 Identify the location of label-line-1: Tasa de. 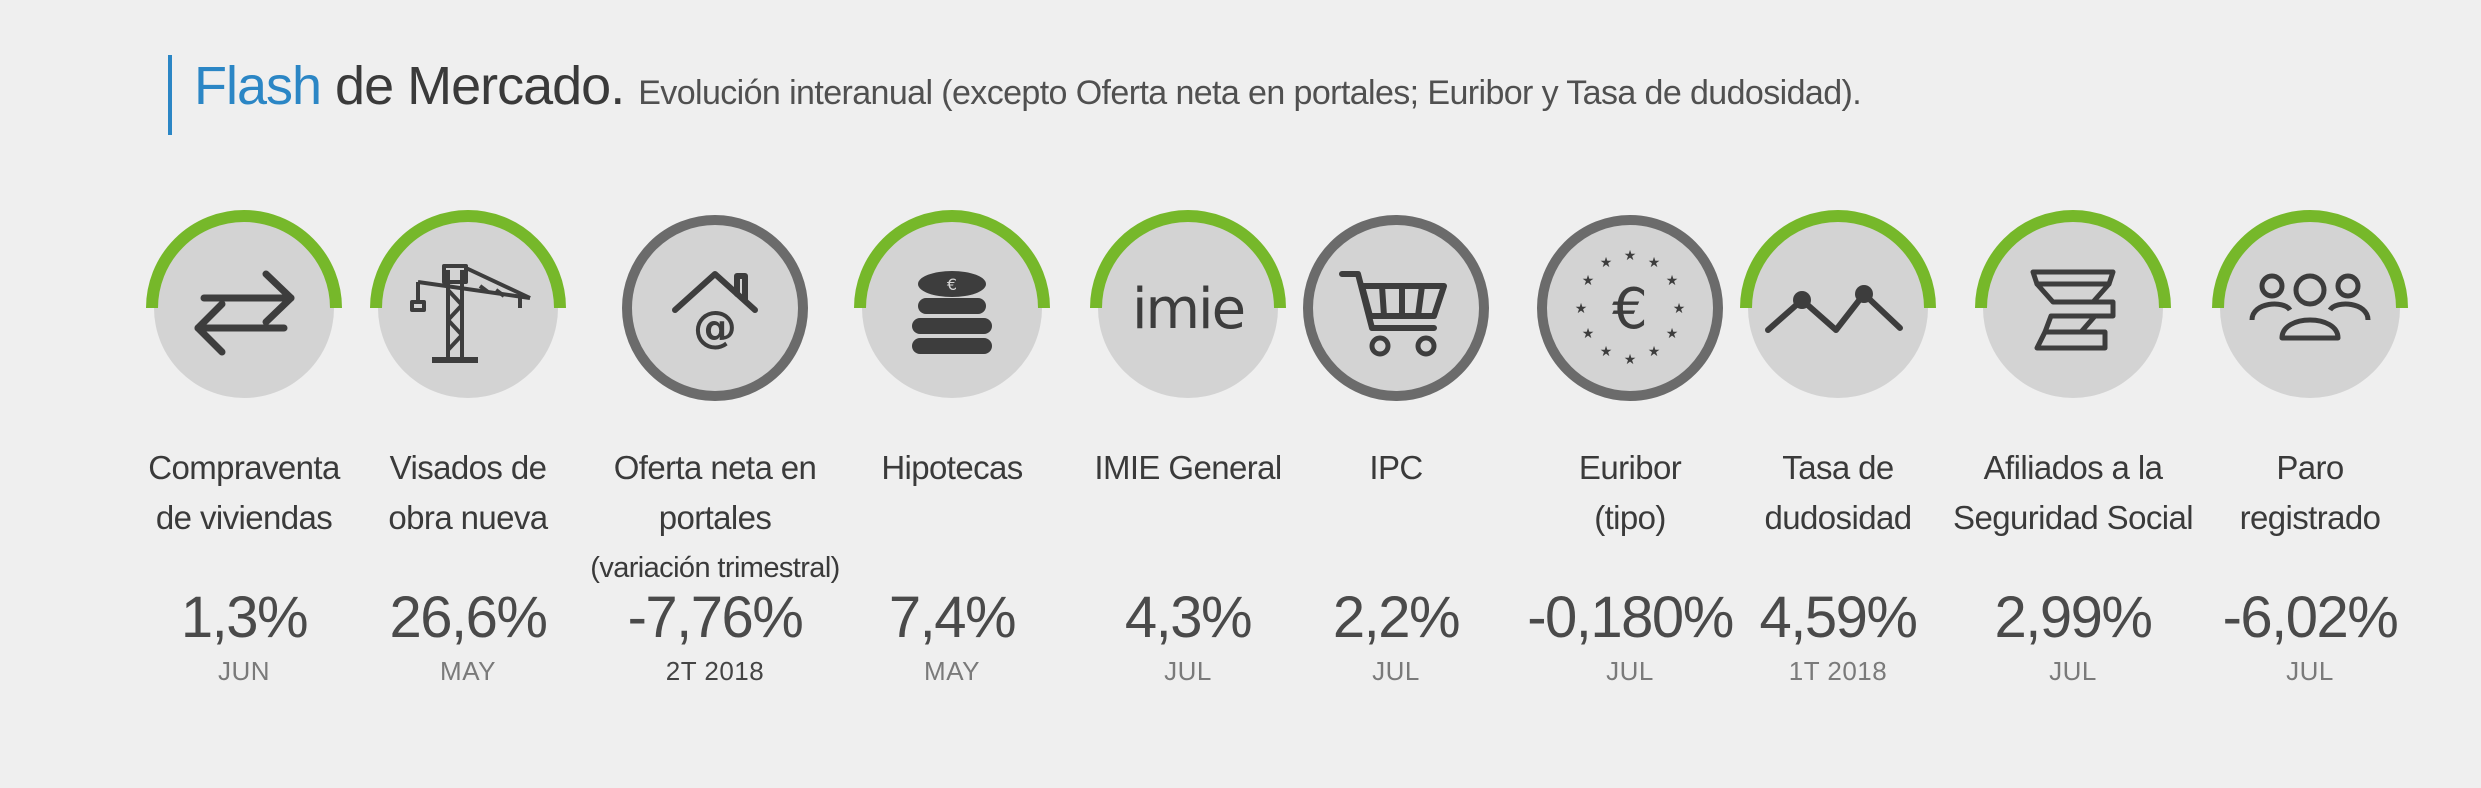
(1838, 467).